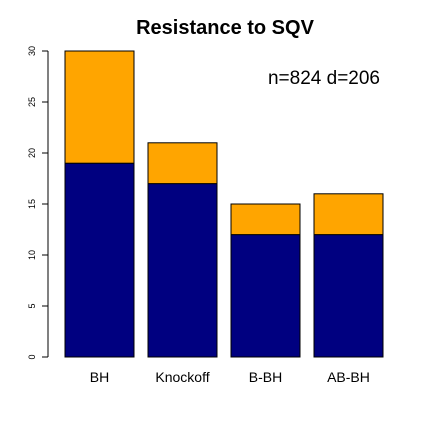 Image resolution: width=423 pixels, height=423 pixels. What do you see at coordinates (225, 28) in the screenshot?
I see `chart-title: Resistance to SQV` at bounding box center [225, 28].